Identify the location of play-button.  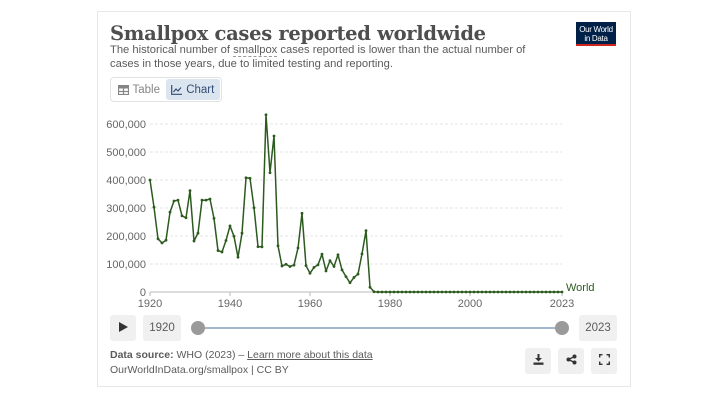
(123, 328).